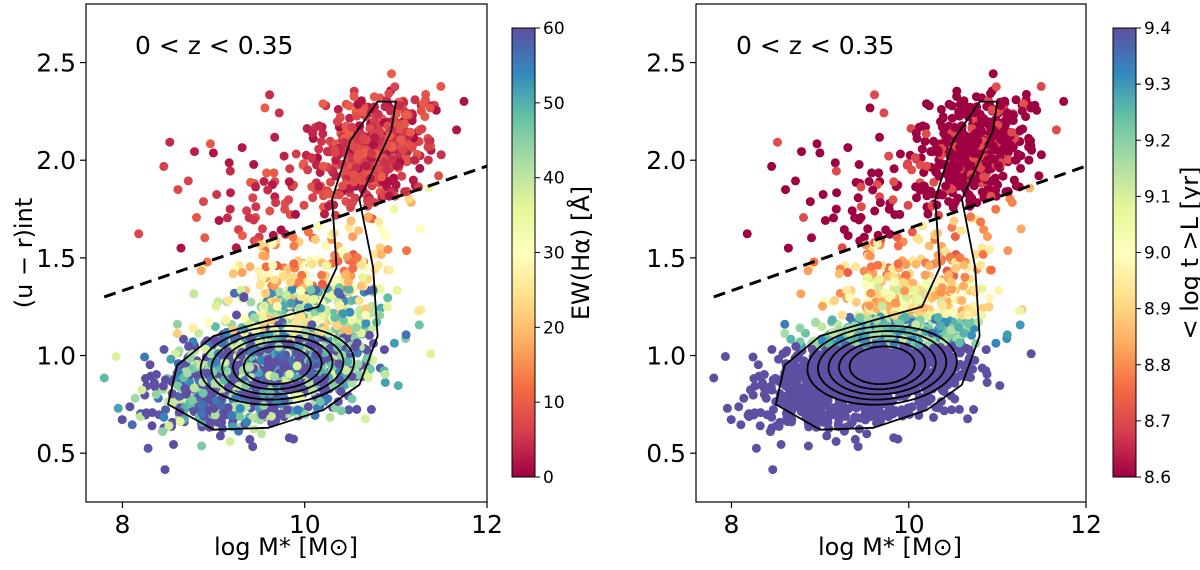 Image resolution: width=1200 pixels, height=570 pixels. Describe the element at coordinates (554, 328) in the screenshot. I see `colorbar-tick-label: 20` at that location.